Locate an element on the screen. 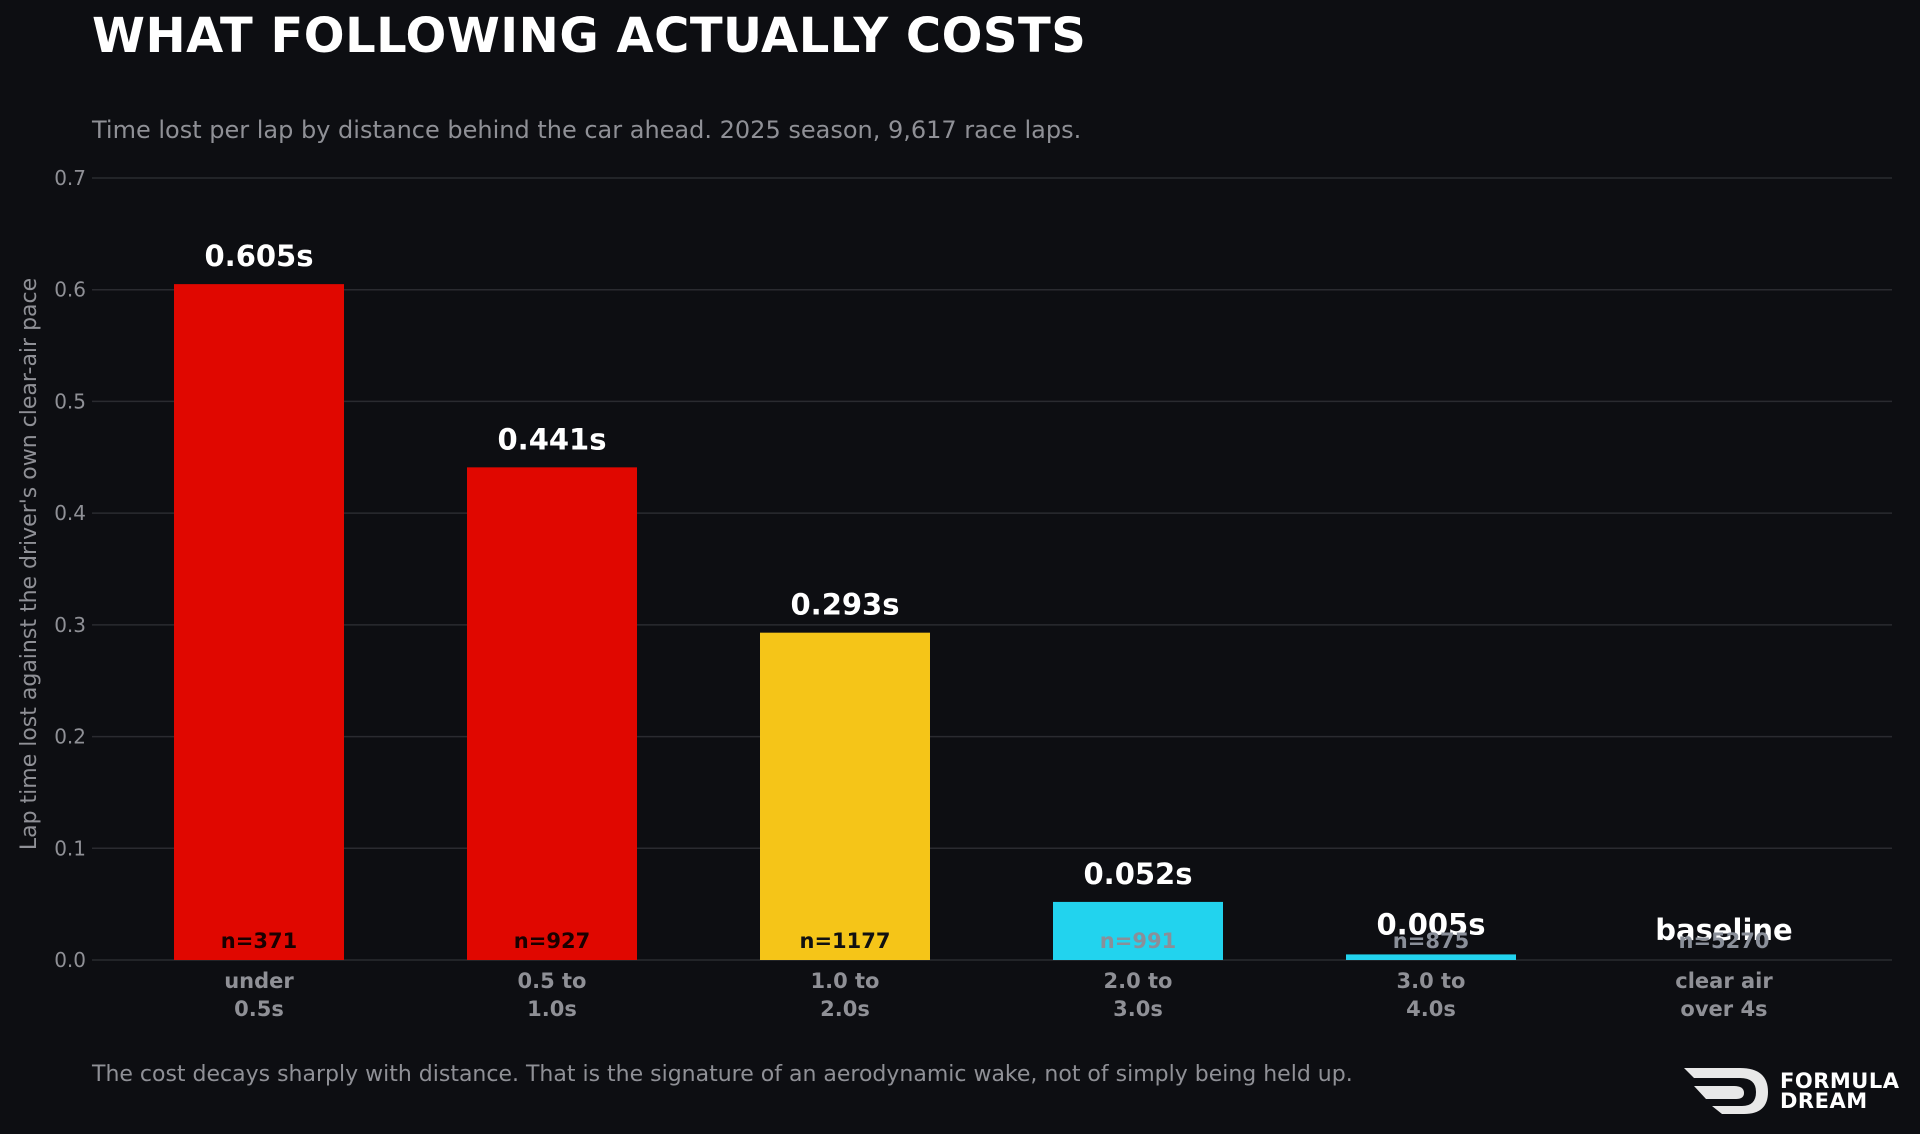  chart-title: WHAT FOLLOWING ACTUALLY COSTS is located at coordinates (589, 36).